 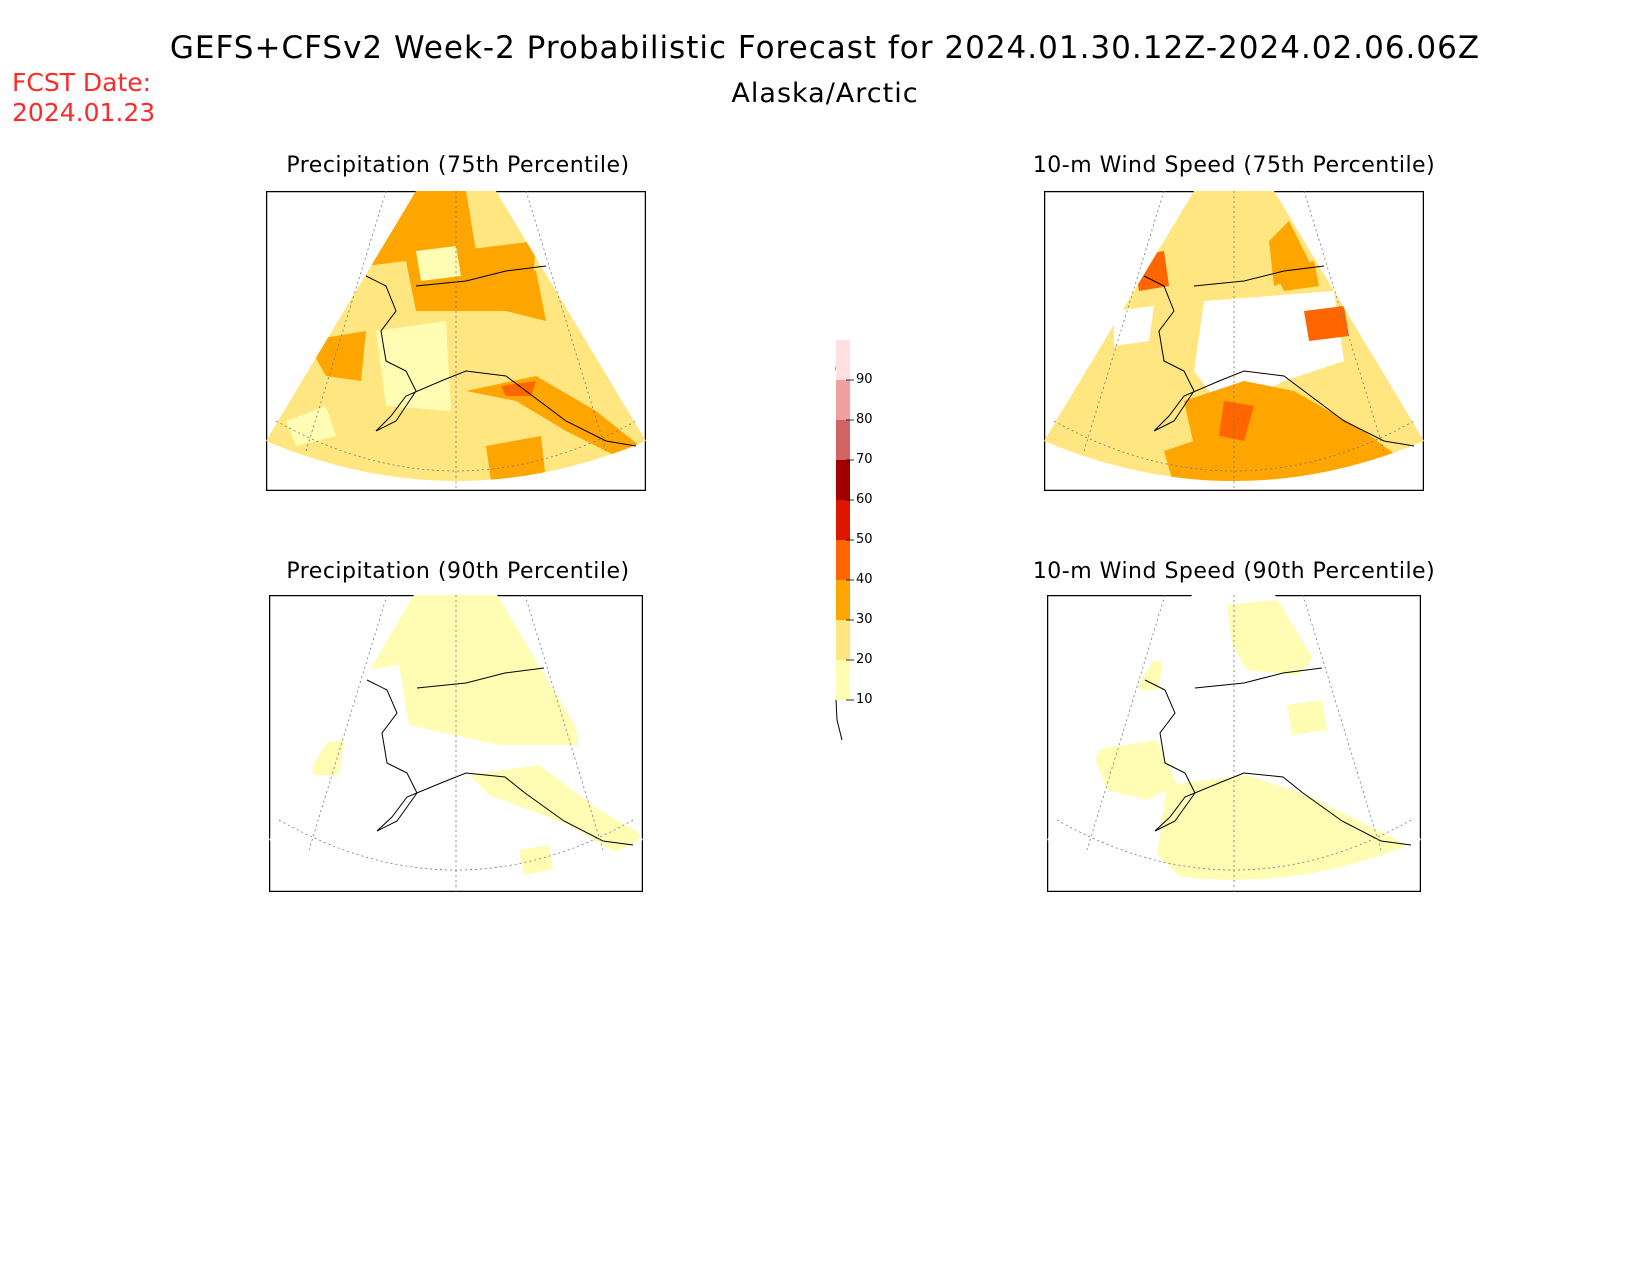 I want to click on forecast-date-label: FCST Date:, so click(x=82, y=82).